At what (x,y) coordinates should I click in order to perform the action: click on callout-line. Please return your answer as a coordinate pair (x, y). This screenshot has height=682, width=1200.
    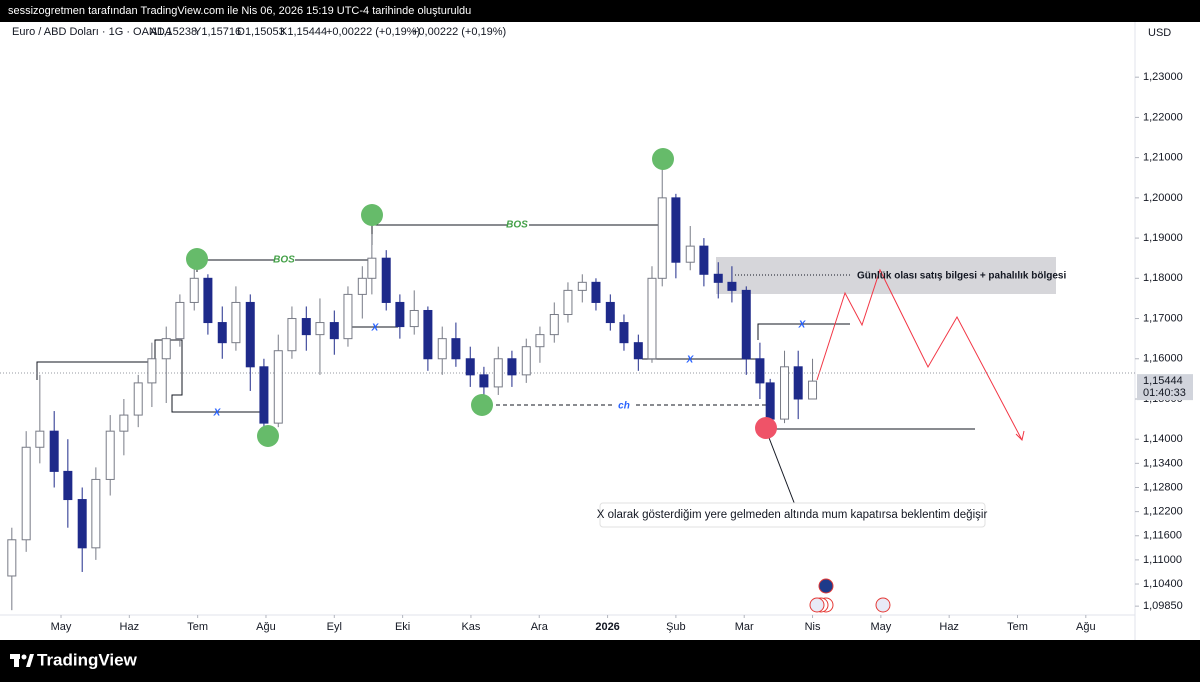
    Looking at the image, I should click on (780, 467).